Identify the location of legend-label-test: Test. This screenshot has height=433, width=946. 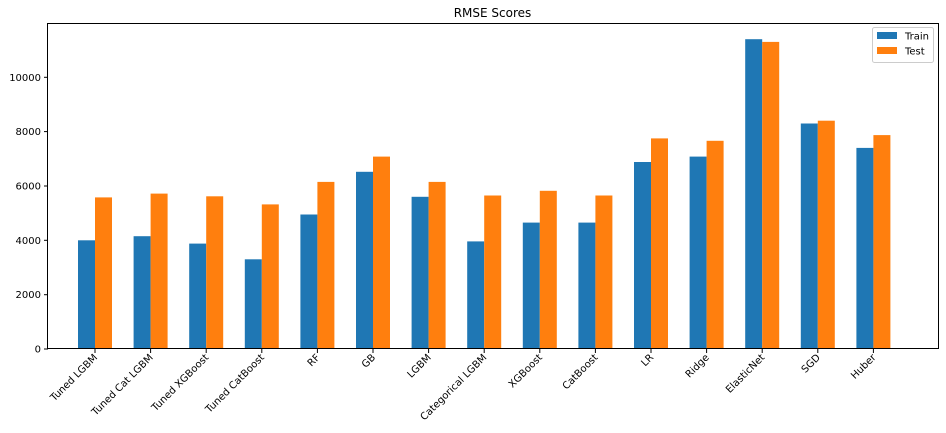
(914, 52).